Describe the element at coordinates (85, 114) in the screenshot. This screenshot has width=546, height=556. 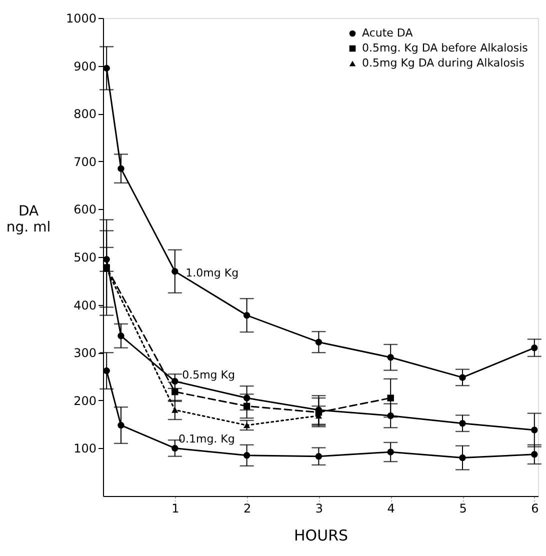
I see `y-tick-label: 800` at that location.